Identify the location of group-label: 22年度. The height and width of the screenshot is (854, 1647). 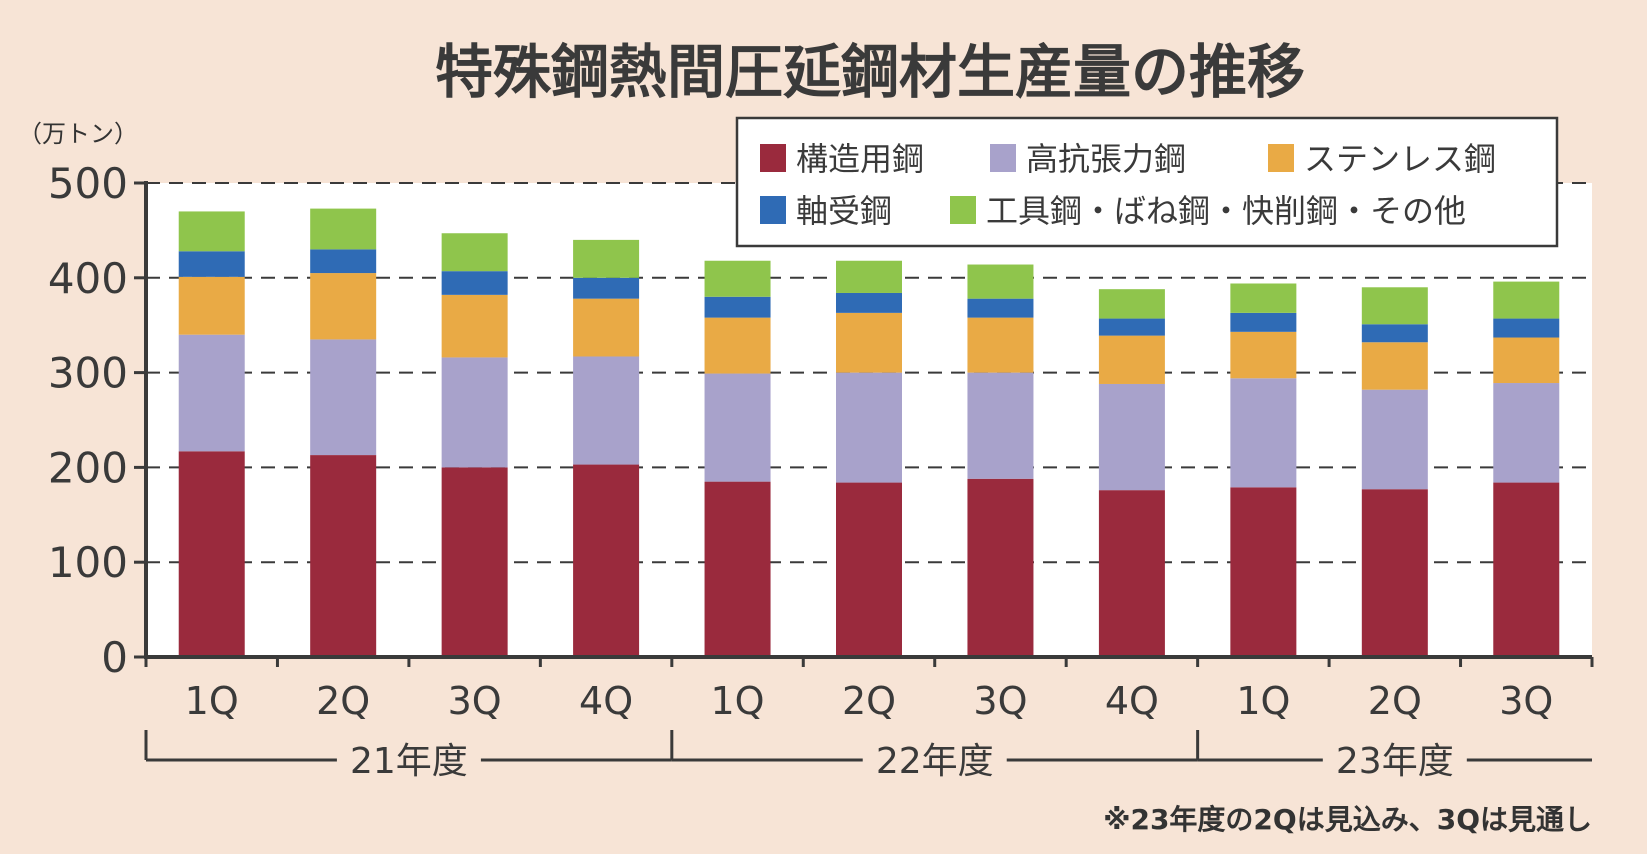
(935, 761).